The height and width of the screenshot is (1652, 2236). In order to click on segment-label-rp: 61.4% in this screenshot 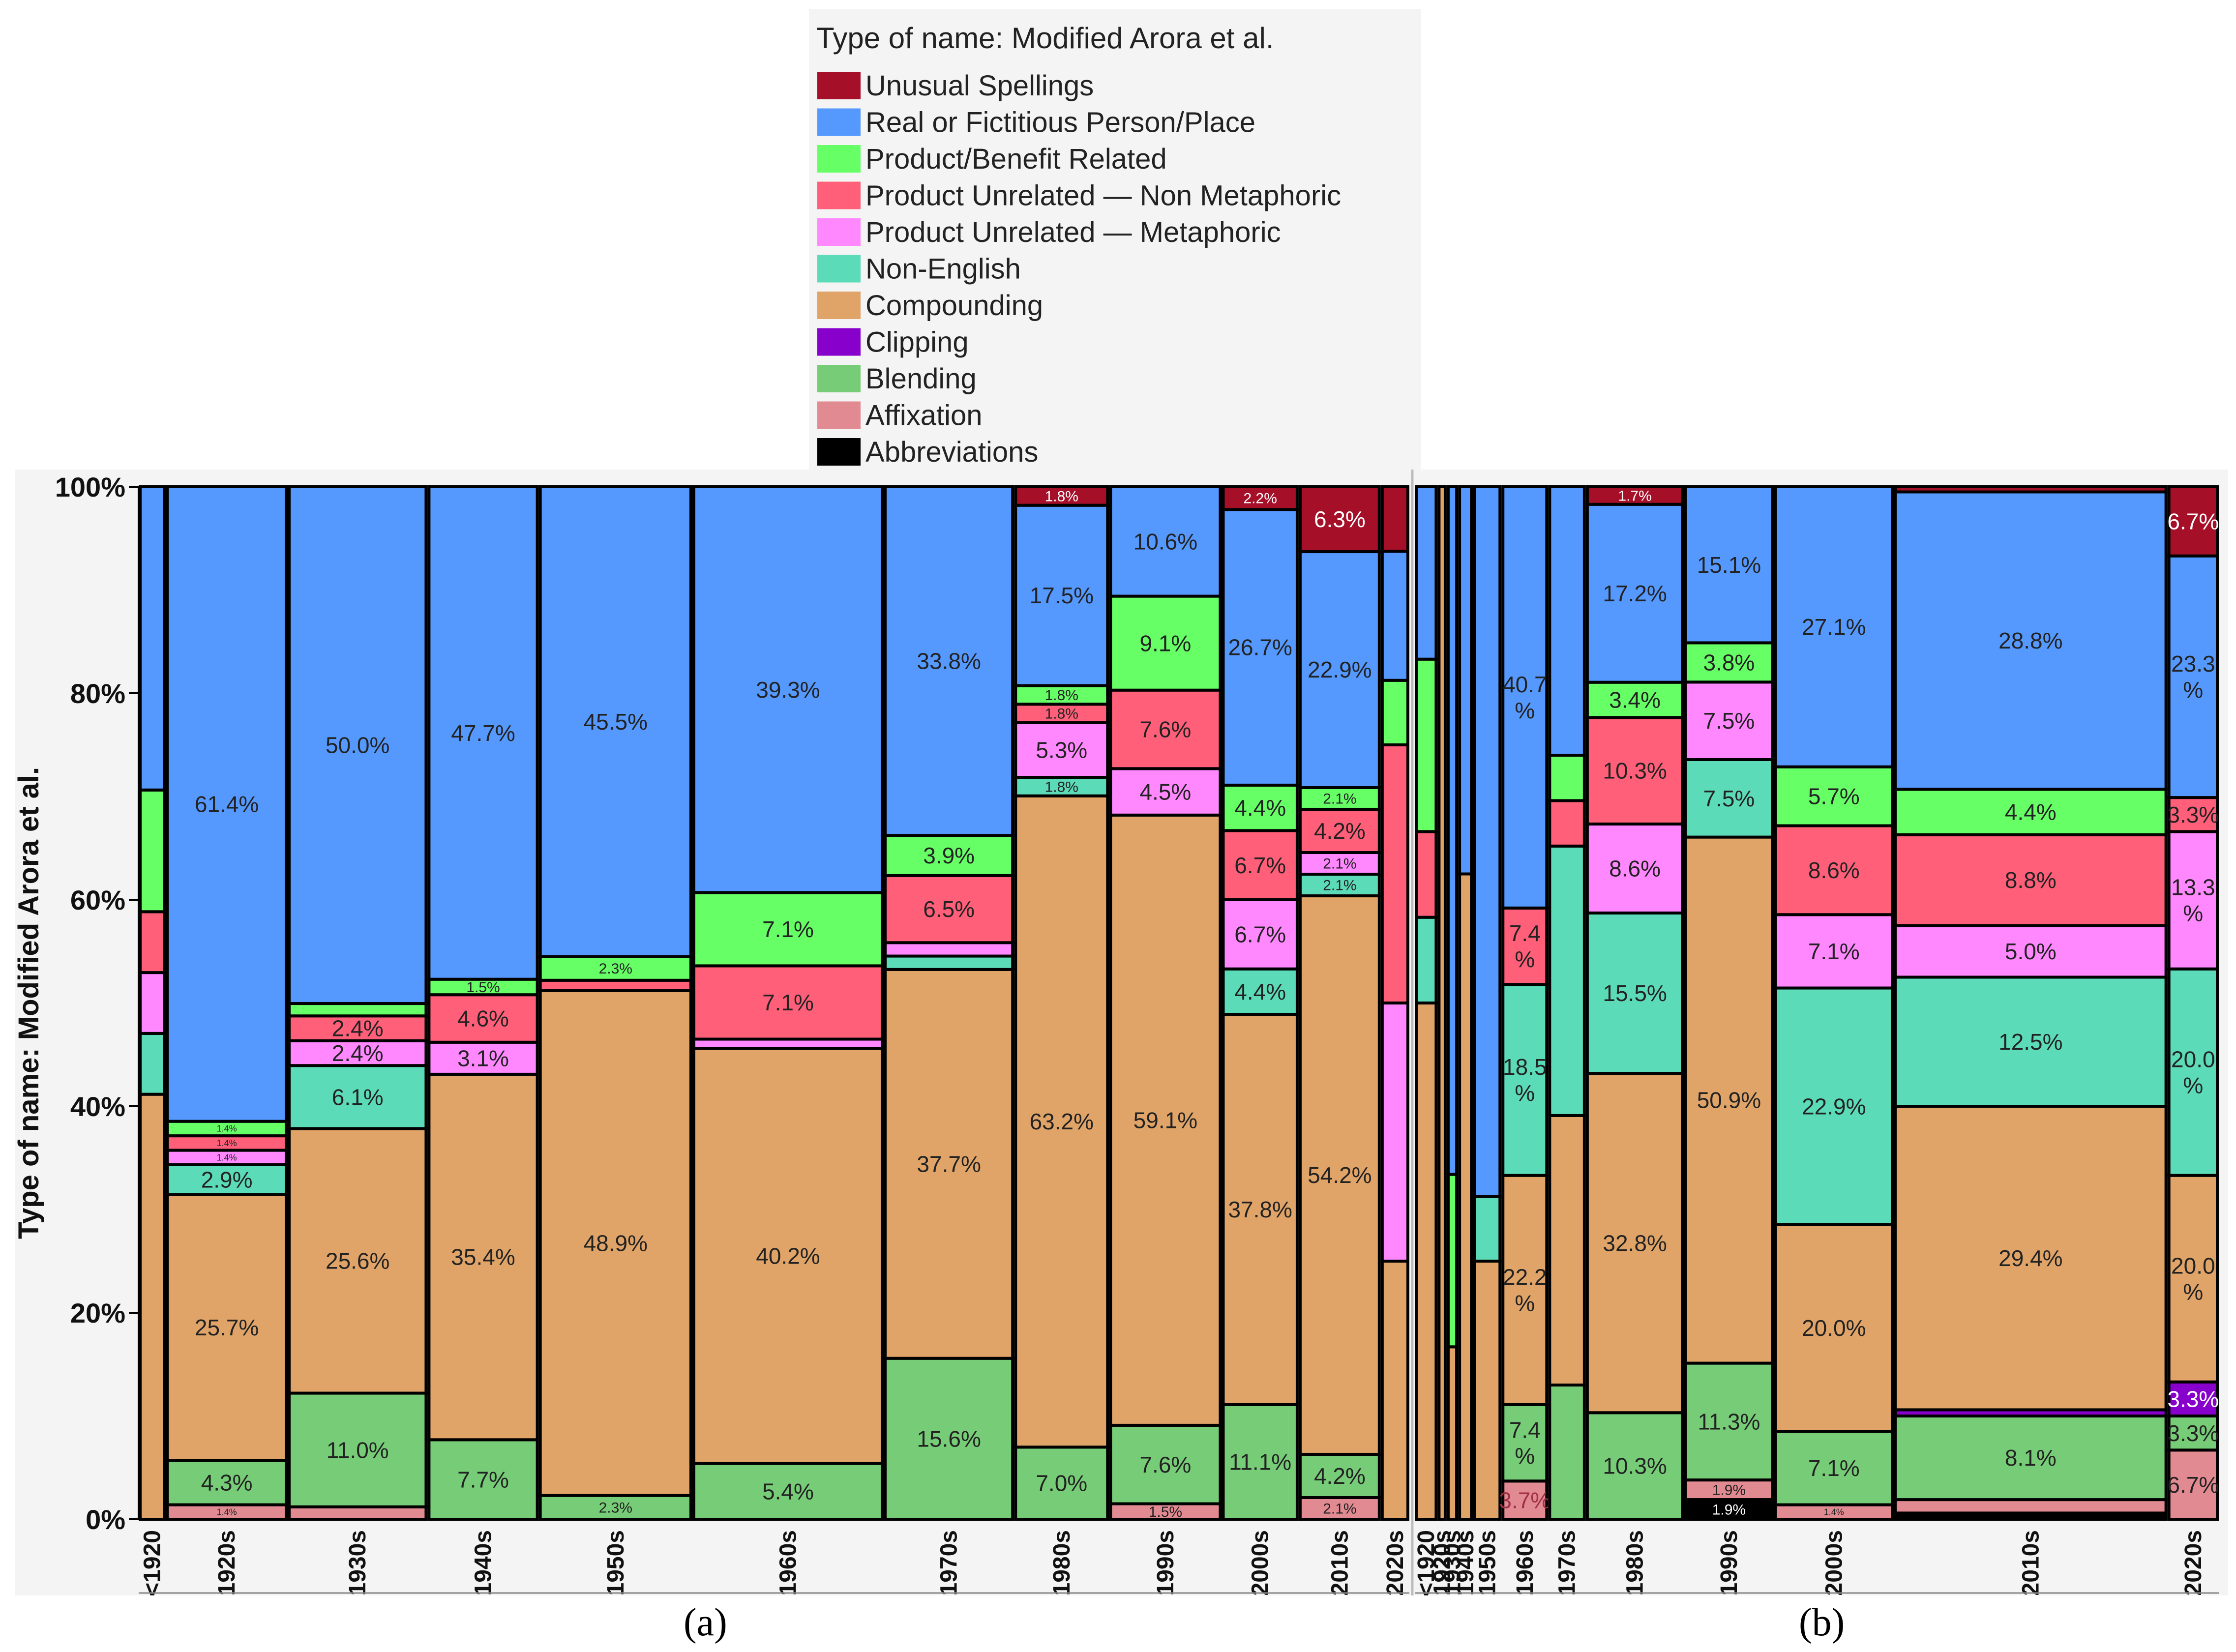, I will do `click(227, 804)`.